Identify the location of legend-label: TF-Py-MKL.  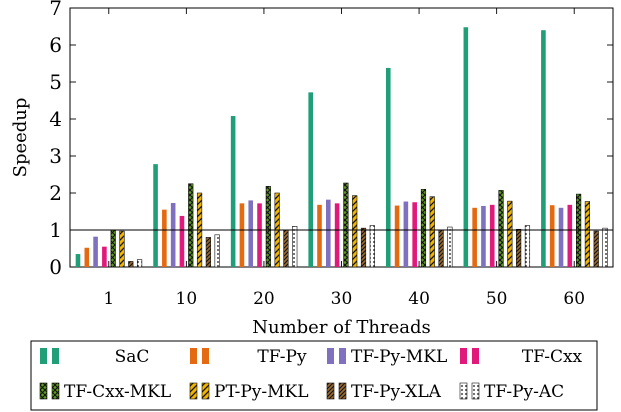
(399, 357).